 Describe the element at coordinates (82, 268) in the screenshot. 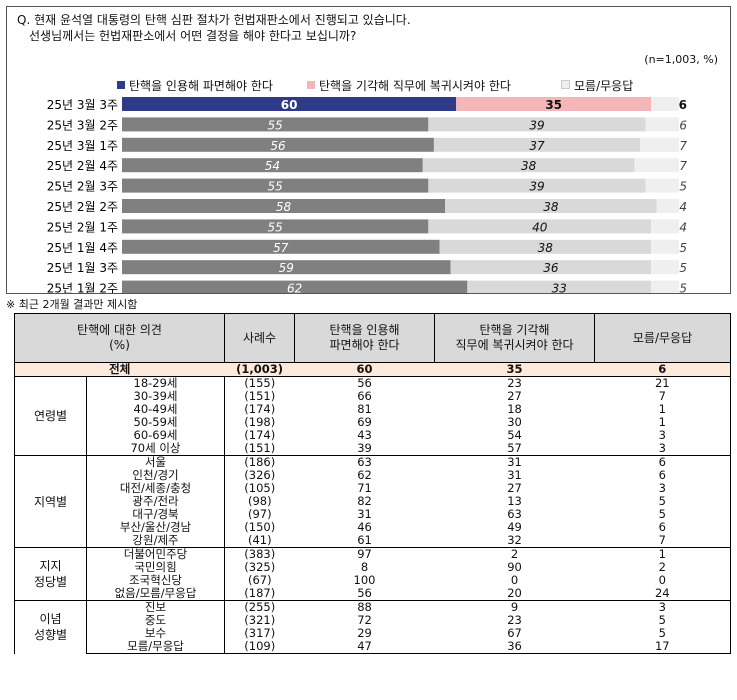

I see `category-label: 25년 1월 3주` at that location.